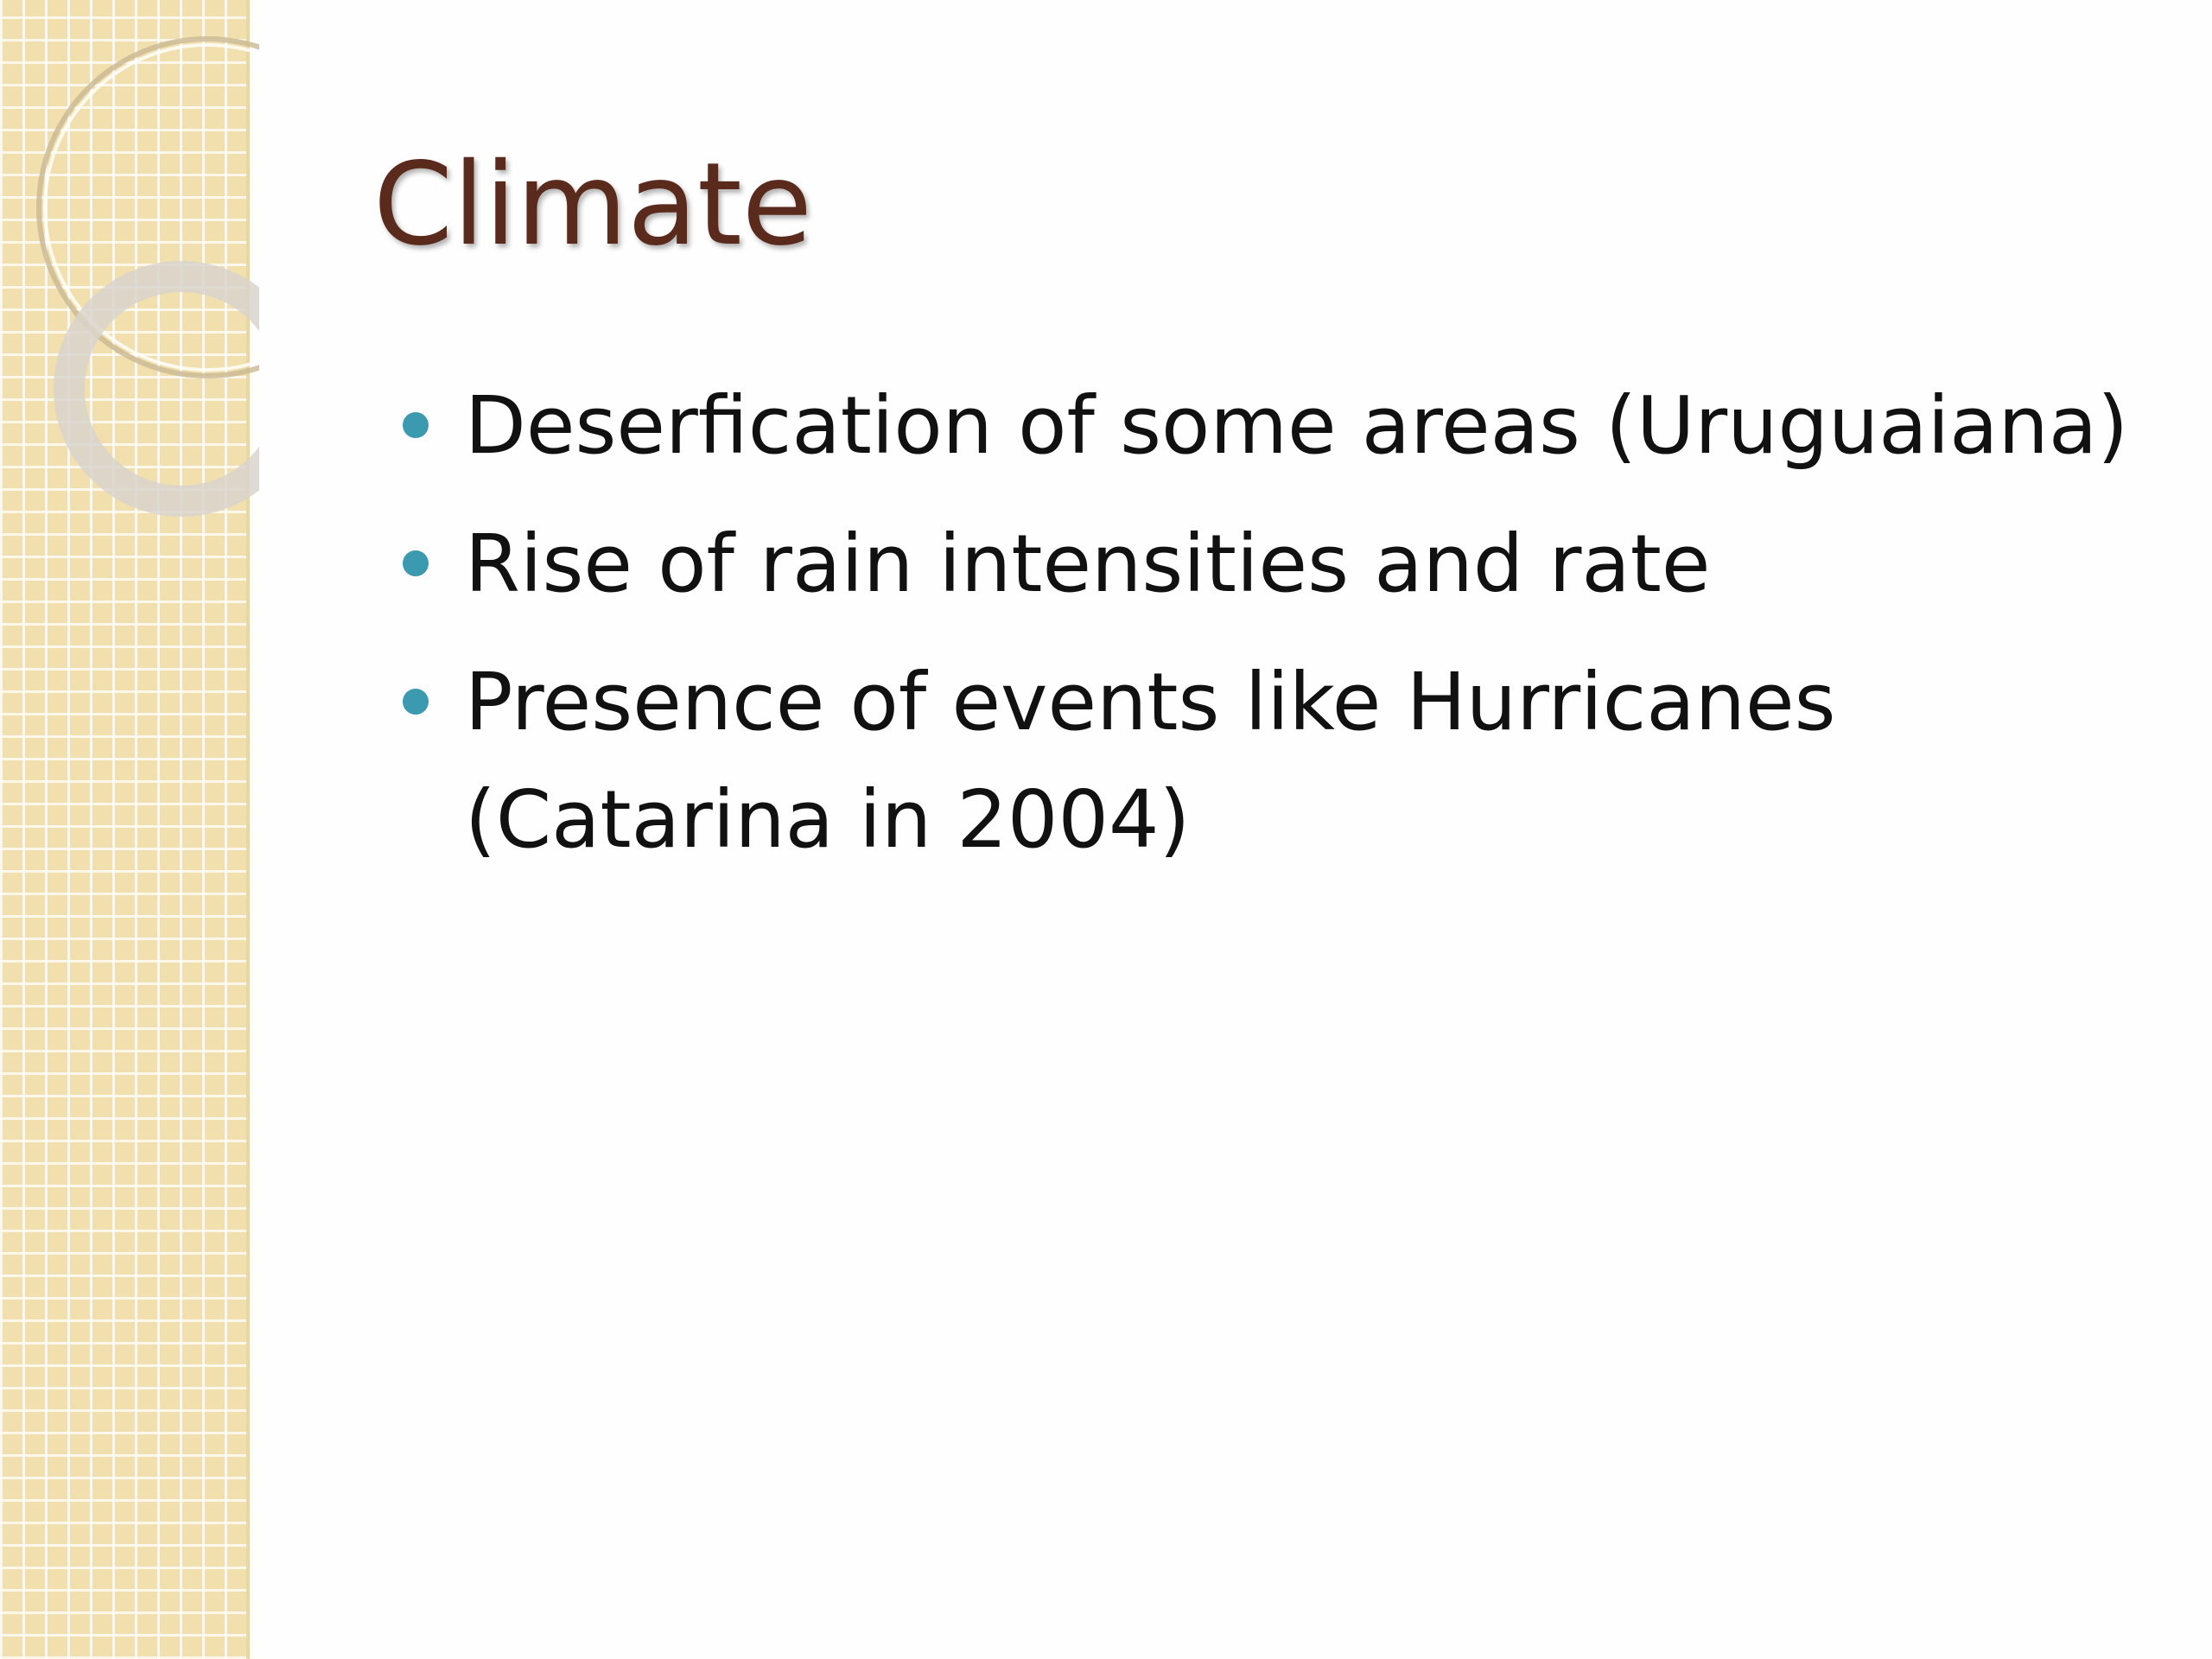 This screenshot has width=2212, height=1659. Describe the element at coordinates (592, 204) in the screenshot. I see `slide-title: Climate` at that location.